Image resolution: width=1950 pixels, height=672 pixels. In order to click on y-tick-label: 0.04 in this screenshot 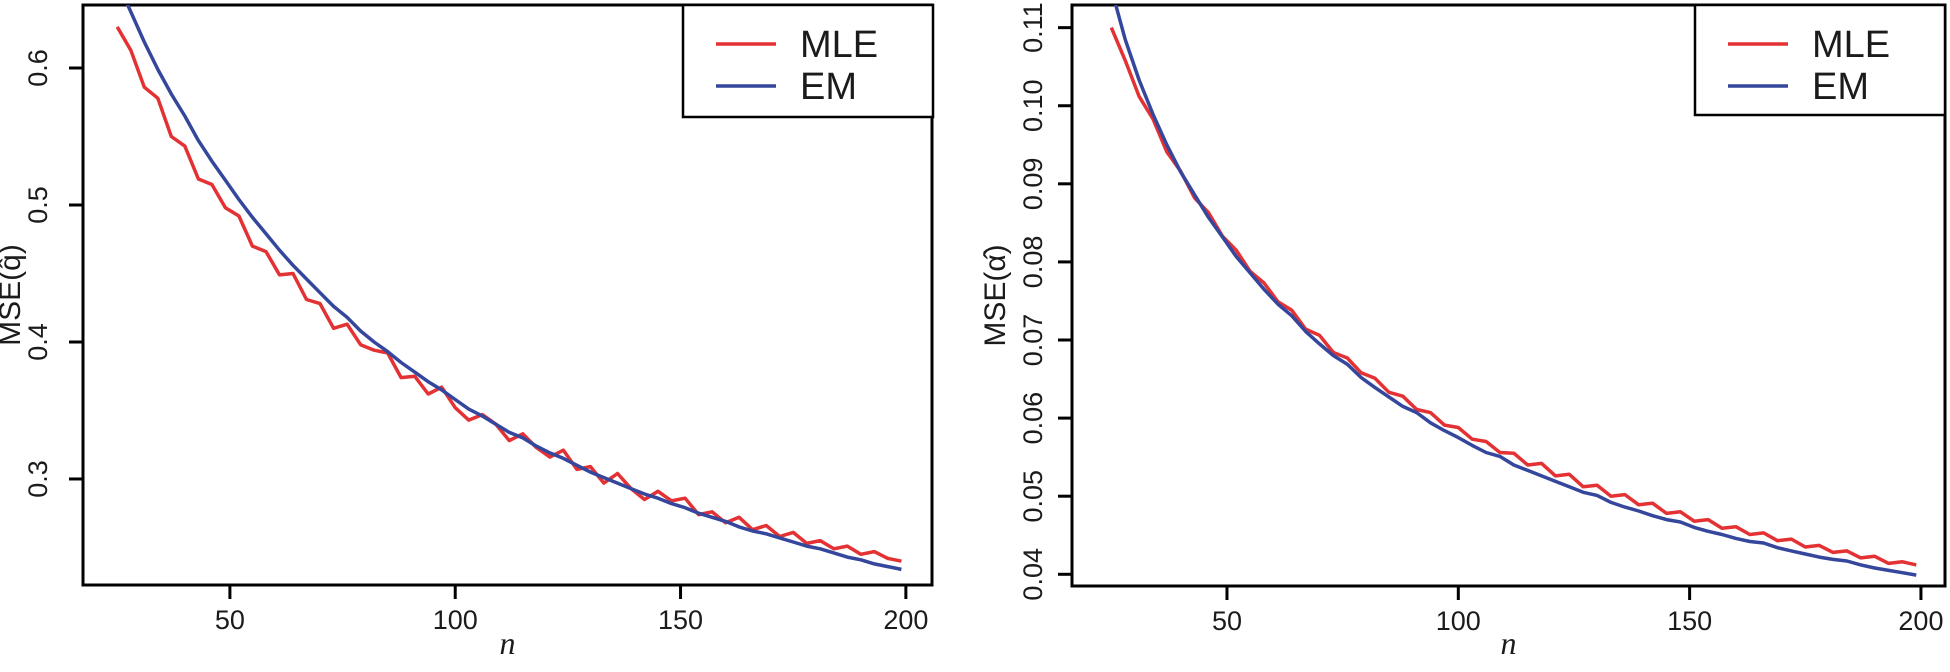, I will do `click(1033, 574)`.